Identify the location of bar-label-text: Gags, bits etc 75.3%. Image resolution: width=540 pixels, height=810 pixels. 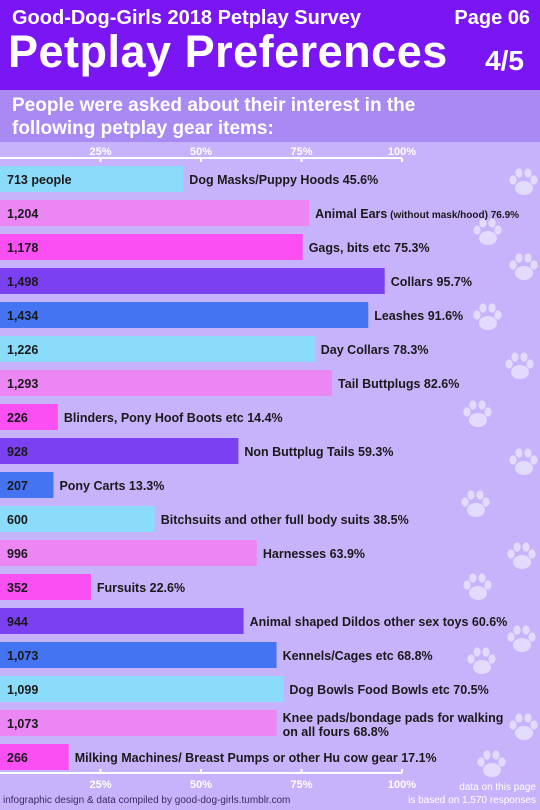
(369, 248).